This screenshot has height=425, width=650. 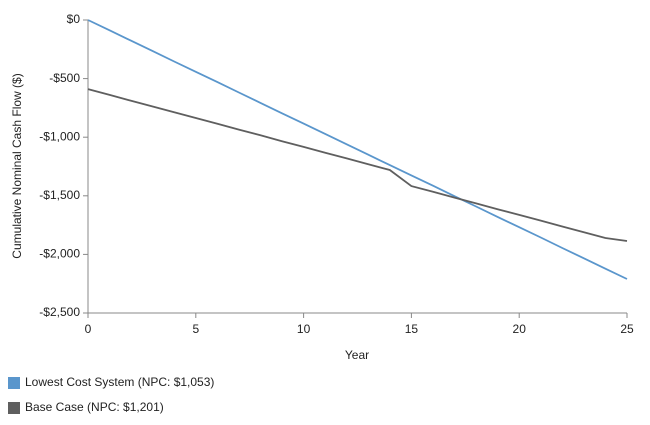 What do you see at coordinates (357, 355) in the screenshot?
I see `x-axis-label: Year` at bounding box center [357, 355].